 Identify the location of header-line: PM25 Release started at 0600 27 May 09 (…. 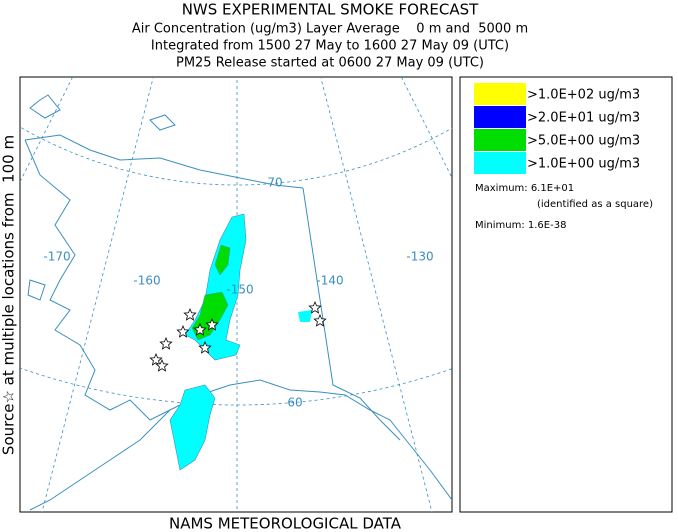
(330, 63).